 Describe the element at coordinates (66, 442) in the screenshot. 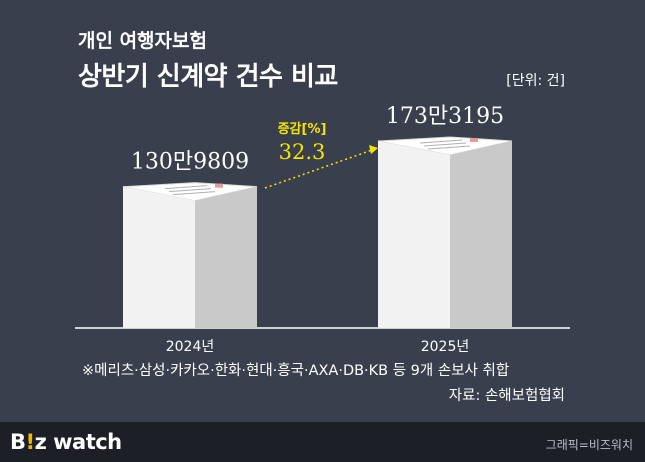

I see `bizwatch-logo: B!z watch` at that location.